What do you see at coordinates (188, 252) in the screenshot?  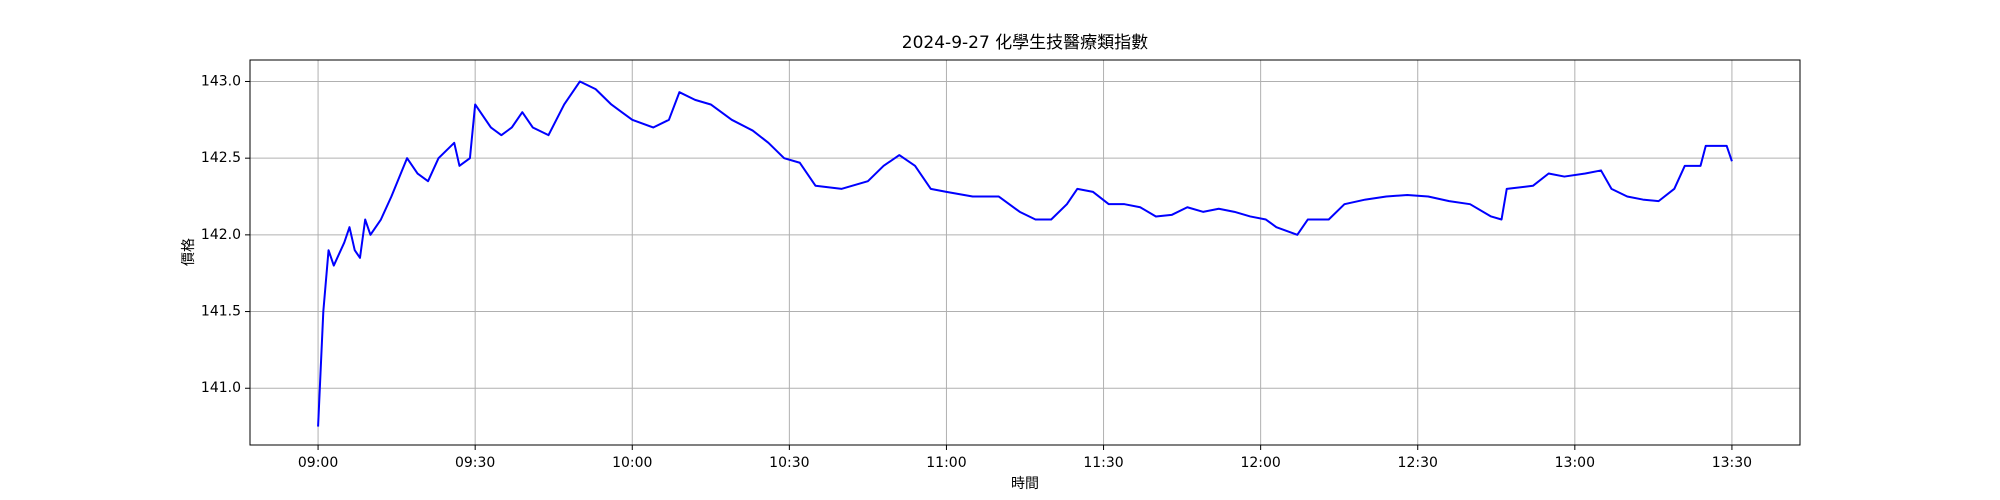 I see `y-axis-label: 價格` at bounding box center [188, 252].